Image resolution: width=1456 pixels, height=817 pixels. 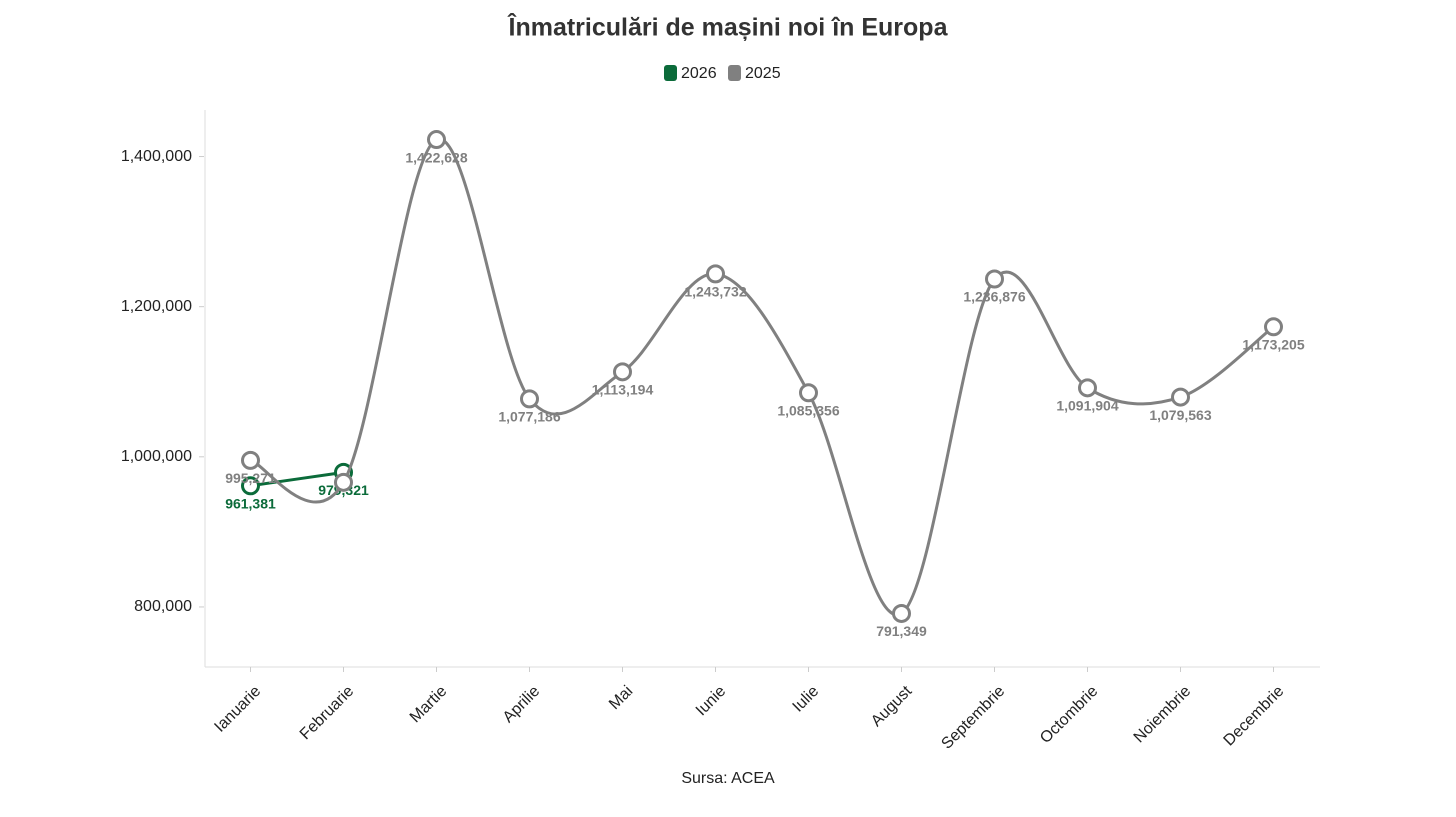 What do you see at coordinates (1087, 406) in the screenshot?
I see `data-label: 1,091,904` at bounding box center [1087, 406].